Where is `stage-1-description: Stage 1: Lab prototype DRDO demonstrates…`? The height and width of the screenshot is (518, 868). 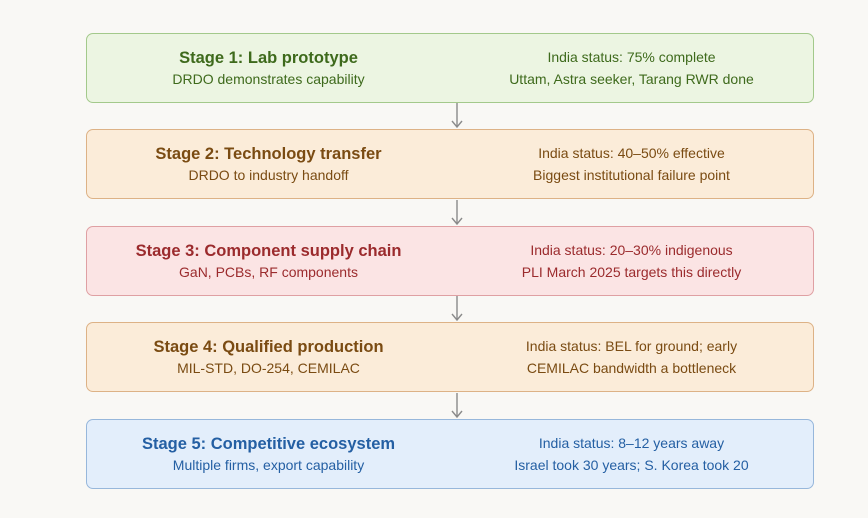
stage-1-description: Stage 1: Lab prototype DRDO demonstrates… is located at coordinates (268, 68).